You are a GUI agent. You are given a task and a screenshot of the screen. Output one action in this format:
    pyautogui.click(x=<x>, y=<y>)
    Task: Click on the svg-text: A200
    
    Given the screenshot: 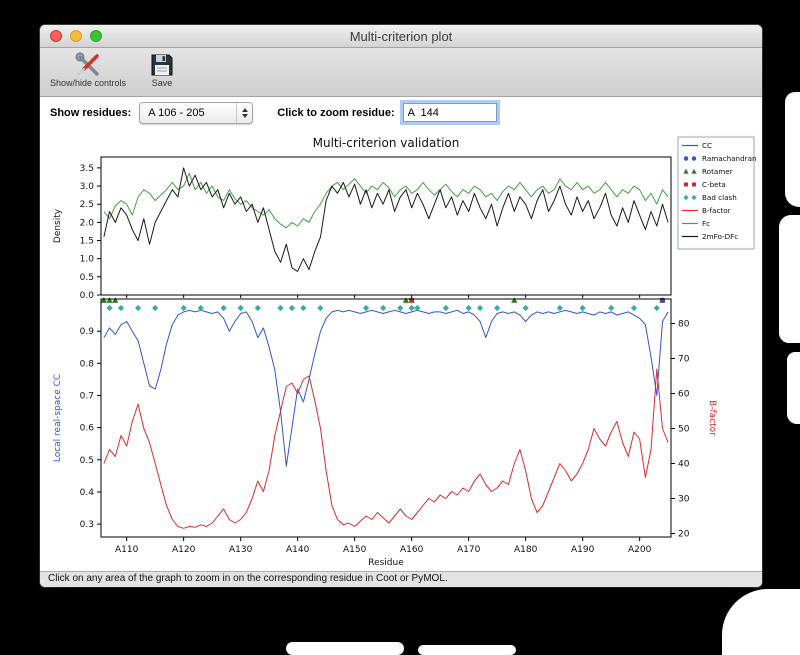 What is the action you would take?
    pyautogui.click(x=640, y=550)
    